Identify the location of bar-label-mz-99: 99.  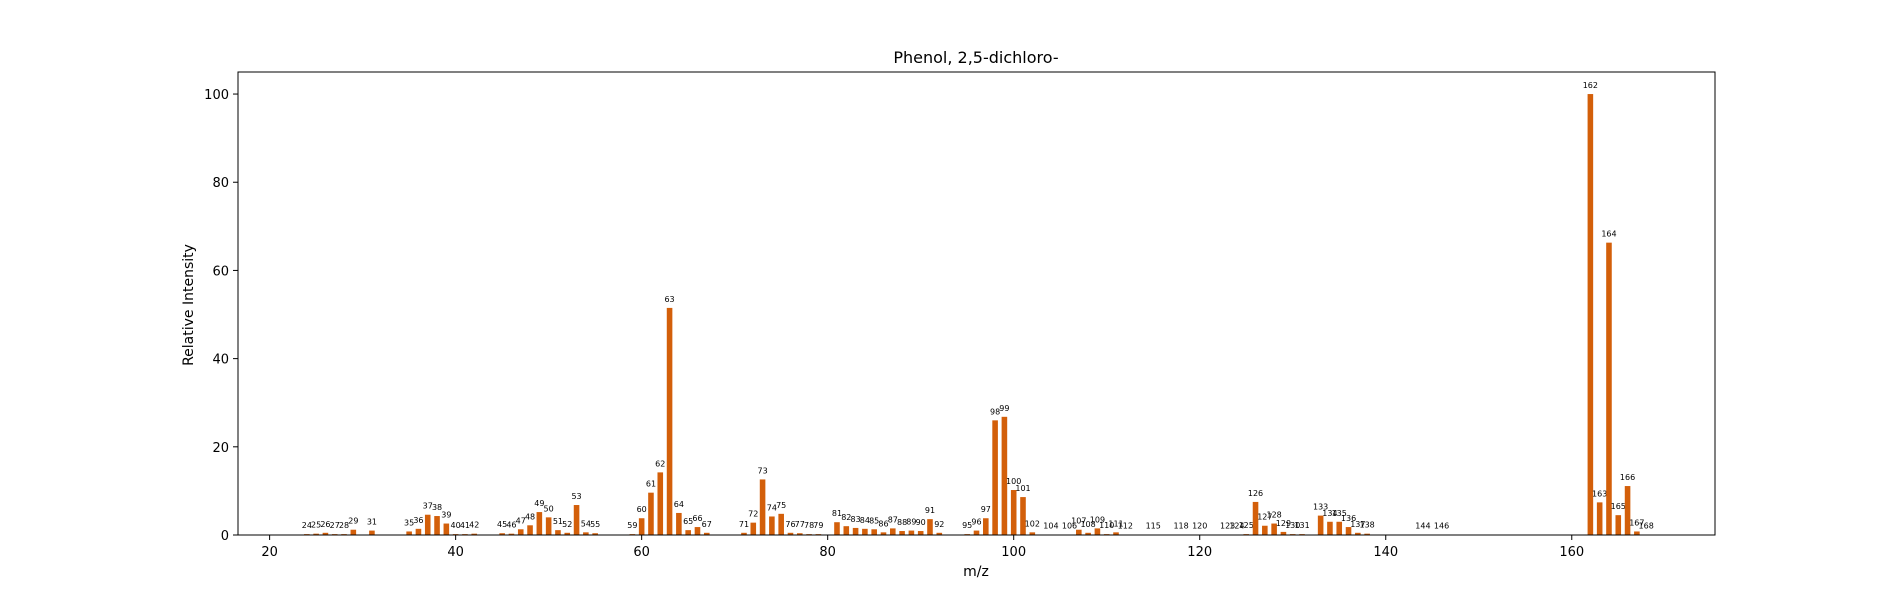
(1004, 408).